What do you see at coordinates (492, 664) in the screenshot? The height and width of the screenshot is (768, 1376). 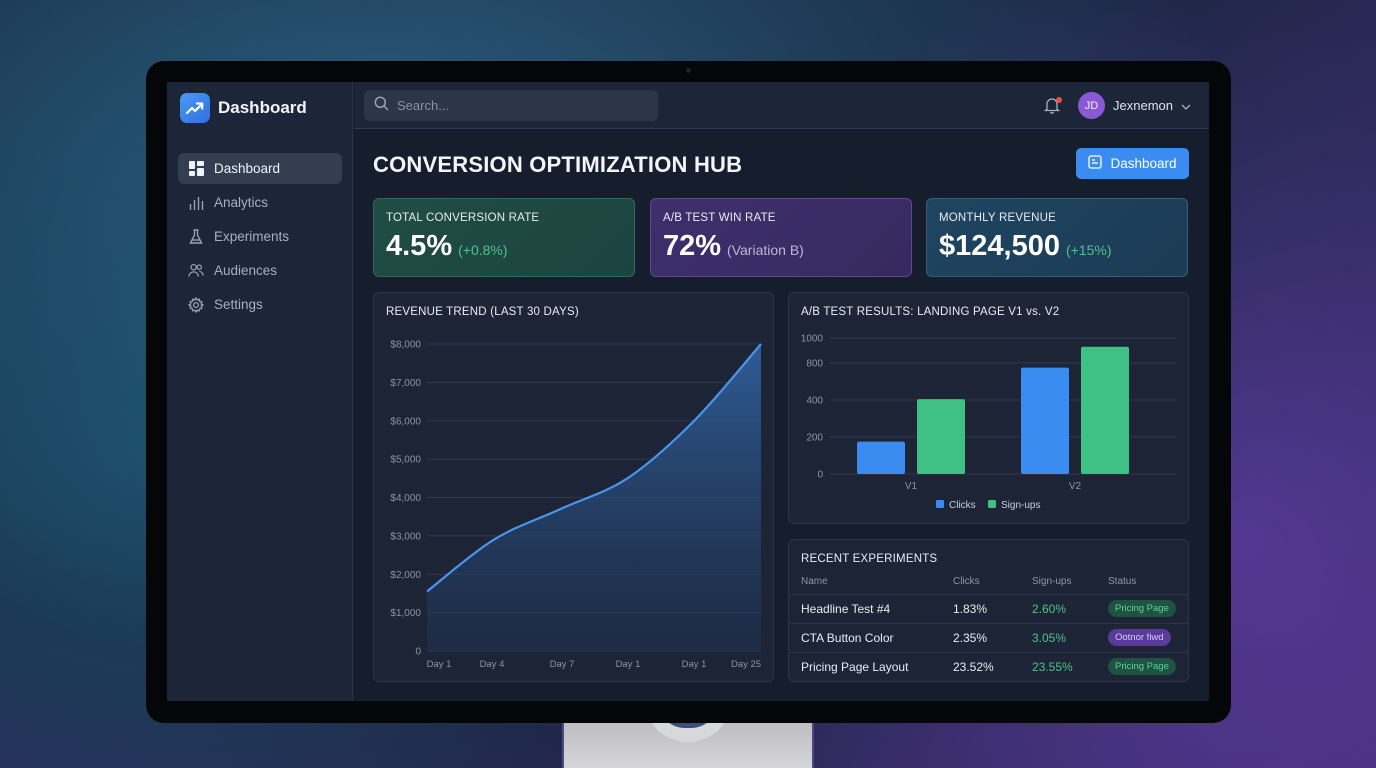 I see `svg-text: Day 4` at bounding box center [492, 664].